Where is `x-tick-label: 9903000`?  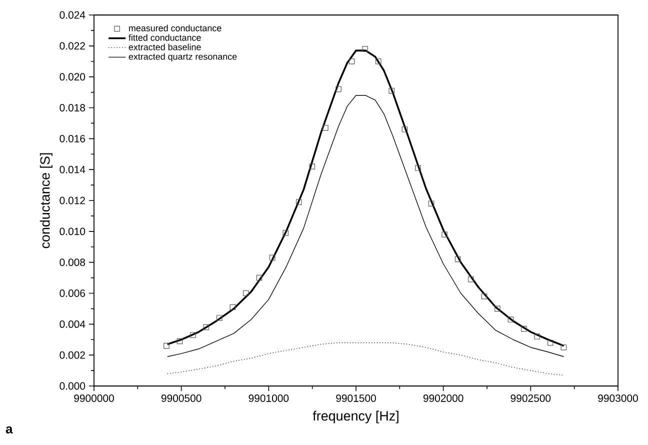 x-tick-label: 9903000 is located at coordinates (618, 398).